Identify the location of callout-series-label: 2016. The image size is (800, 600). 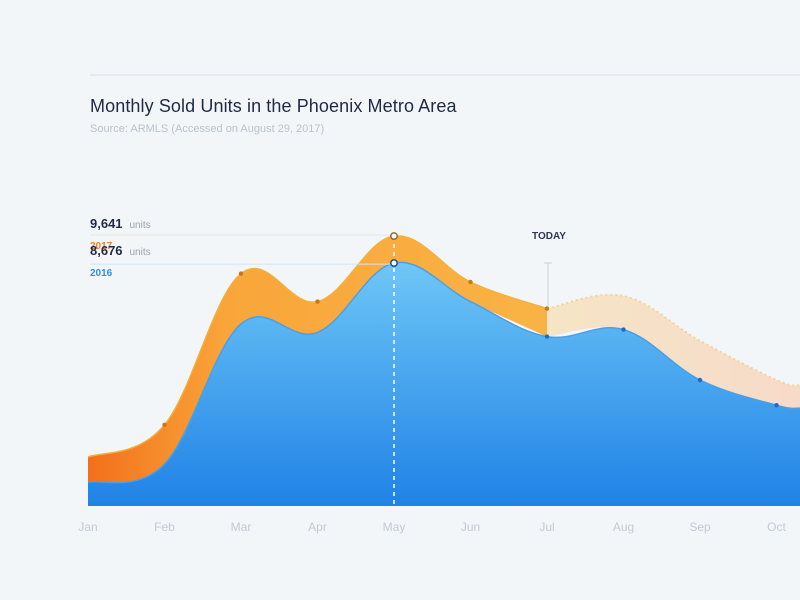
(101, 273).